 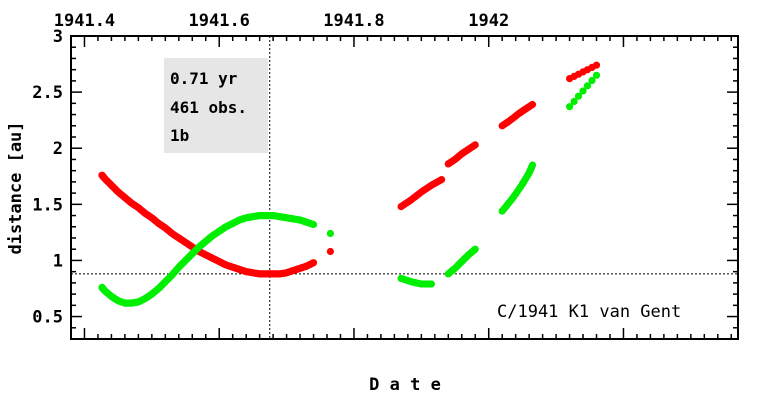 What do you see at coordinates (47, 93) in the screenshot?
I see `y-tick-label: 2.5` at bounding box center [47, 93].